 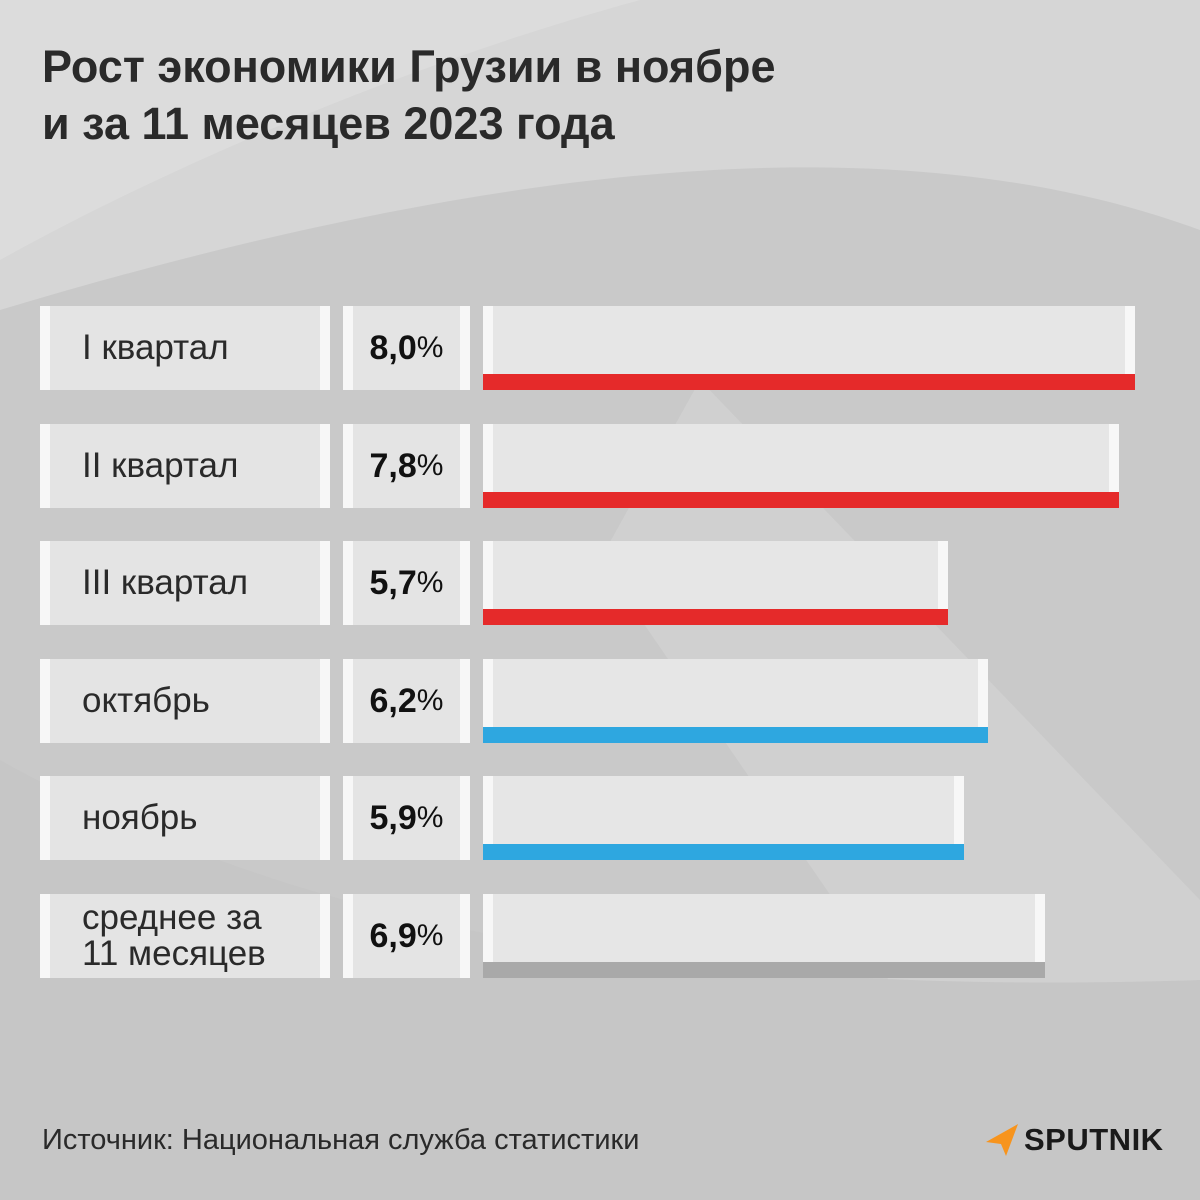 What do you see at coordinates (1094, 1139) in the screenshot?
I see `logo-text: SPUTNIK` at bounding box center [1094, 1139].